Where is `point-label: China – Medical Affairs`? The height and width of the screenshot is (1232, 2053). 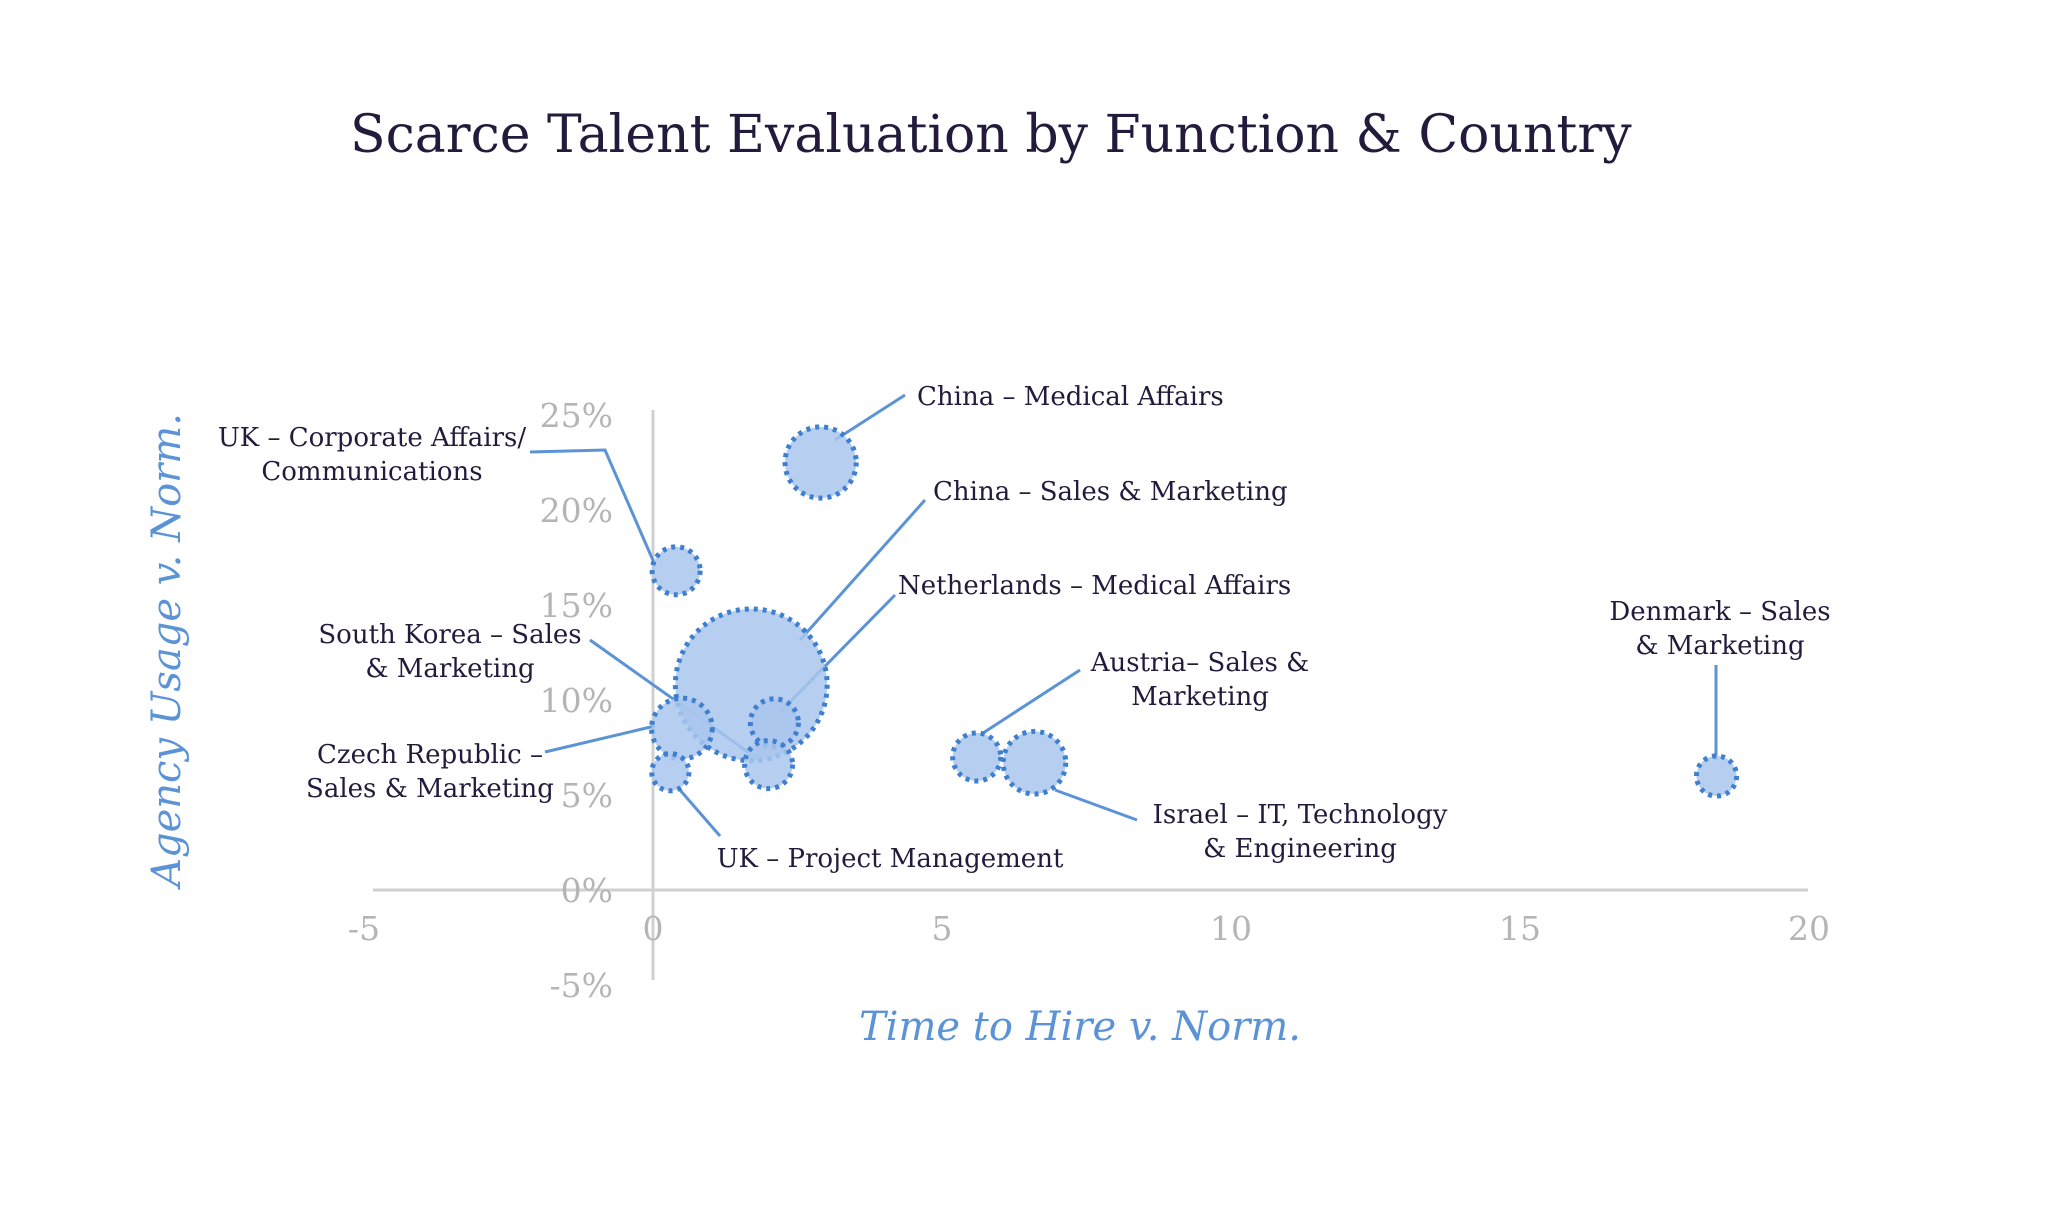
point-label: China – Medical Affairs is located at coordinates (1070, 397).